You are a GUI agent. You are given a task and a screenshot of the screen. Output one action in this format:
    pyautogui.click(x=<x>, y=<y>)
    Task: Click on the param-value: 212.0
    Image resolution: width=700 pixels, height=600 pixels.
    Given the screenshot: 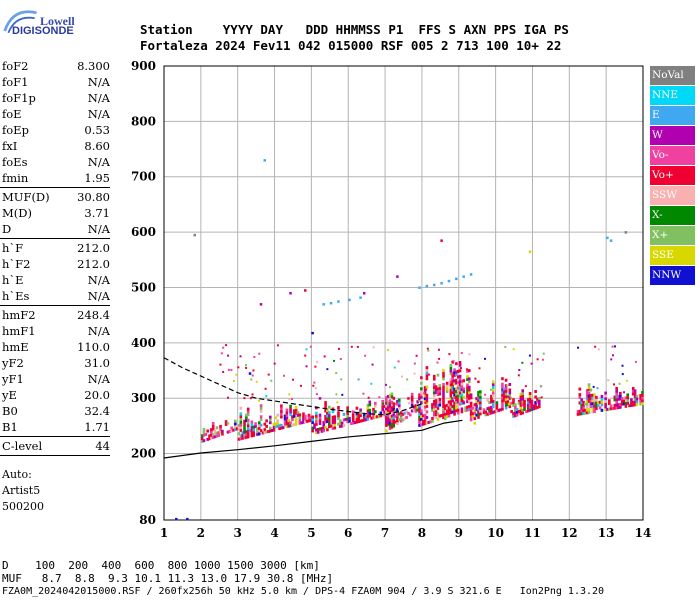 What is the action you would take?
    pyautogui.click(x=93, y=264)
    